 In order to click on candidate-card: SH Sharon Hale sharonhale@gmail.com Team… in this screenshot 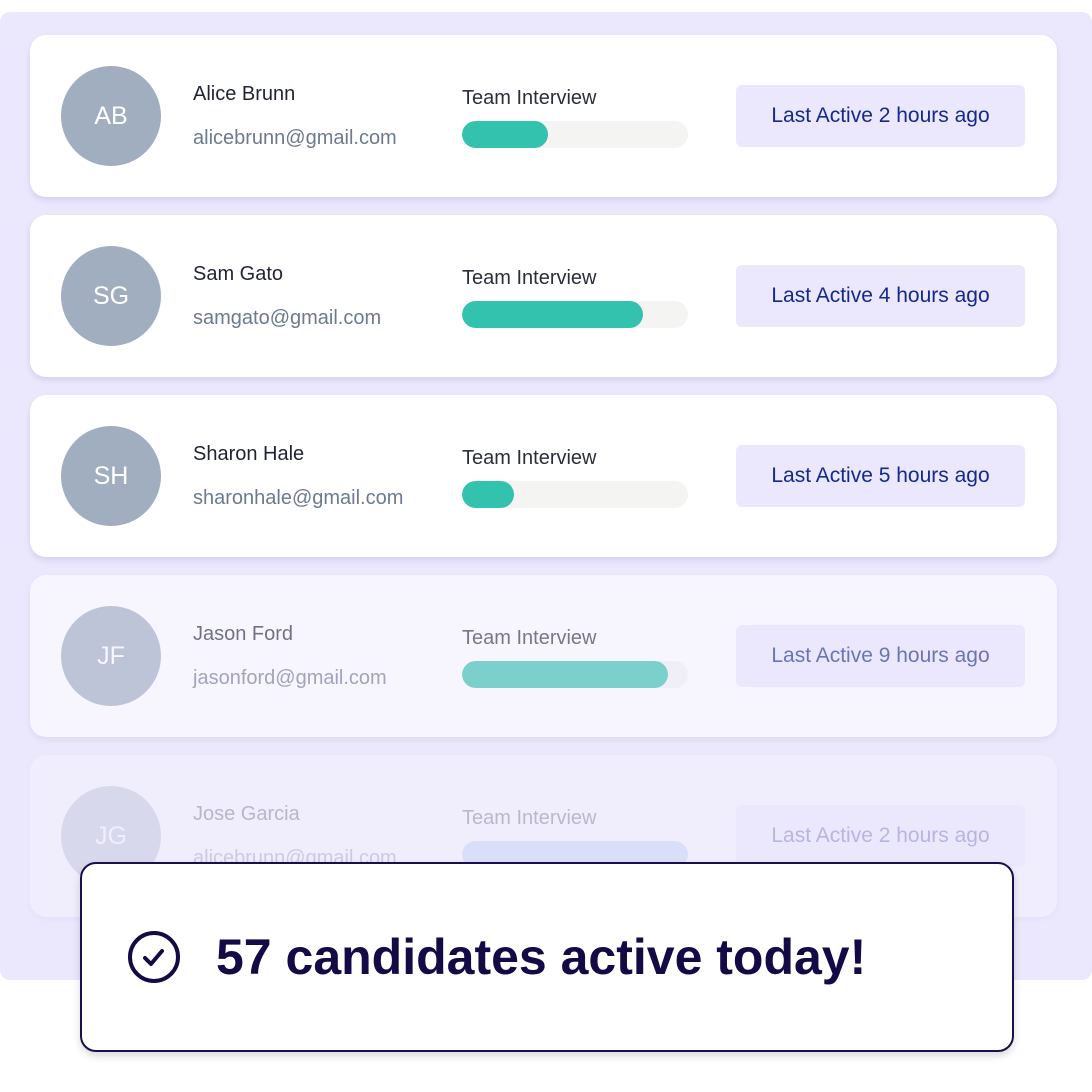, I will do `click(543, 476)`.